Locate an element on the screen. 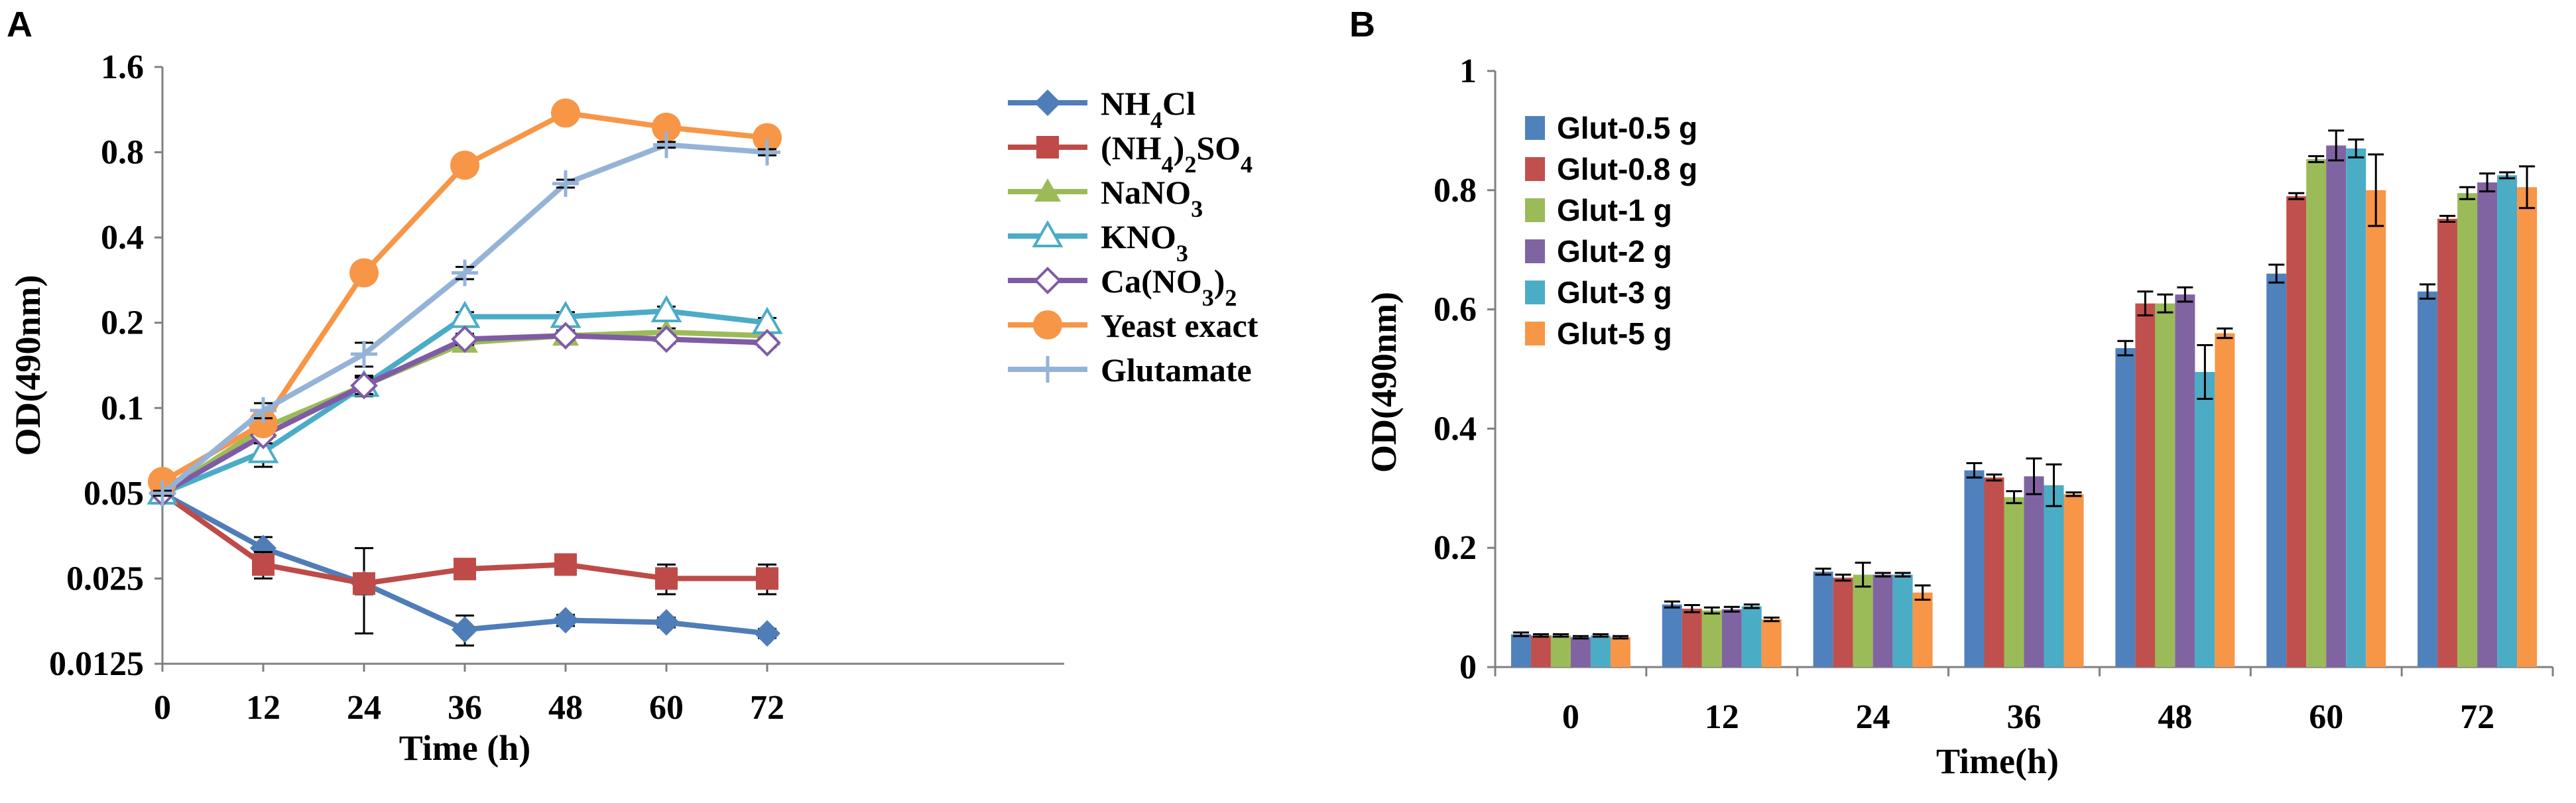  legend-entry: KNO3 is located at coordinates (1098, 242).